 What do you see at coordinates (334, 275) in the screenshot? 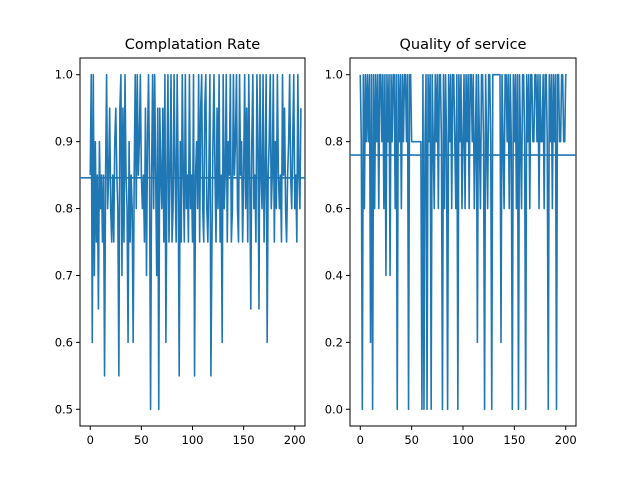
I see `y-tick-label: 0.4` at bounding box center [334, 275].